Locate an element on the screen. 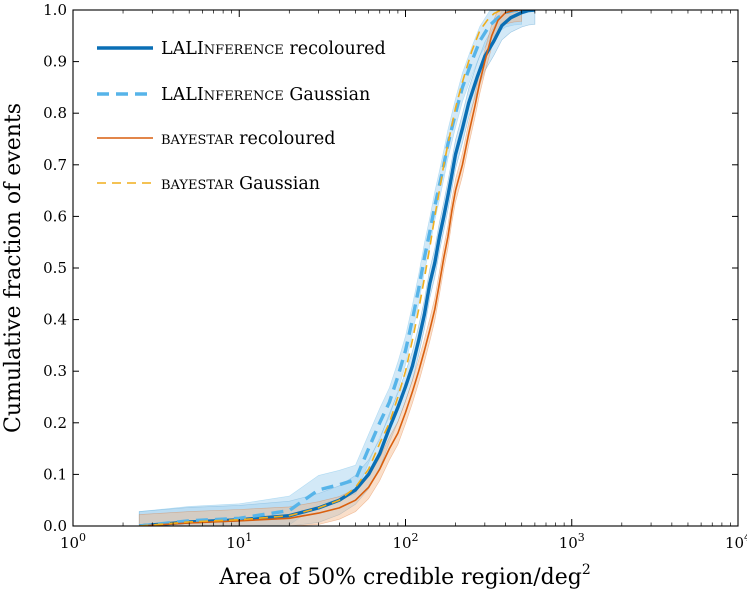 This screenshot has height=592, width=747. legend-label-3: BAYESTAR Gaussian is located at coordinates (240, 184).